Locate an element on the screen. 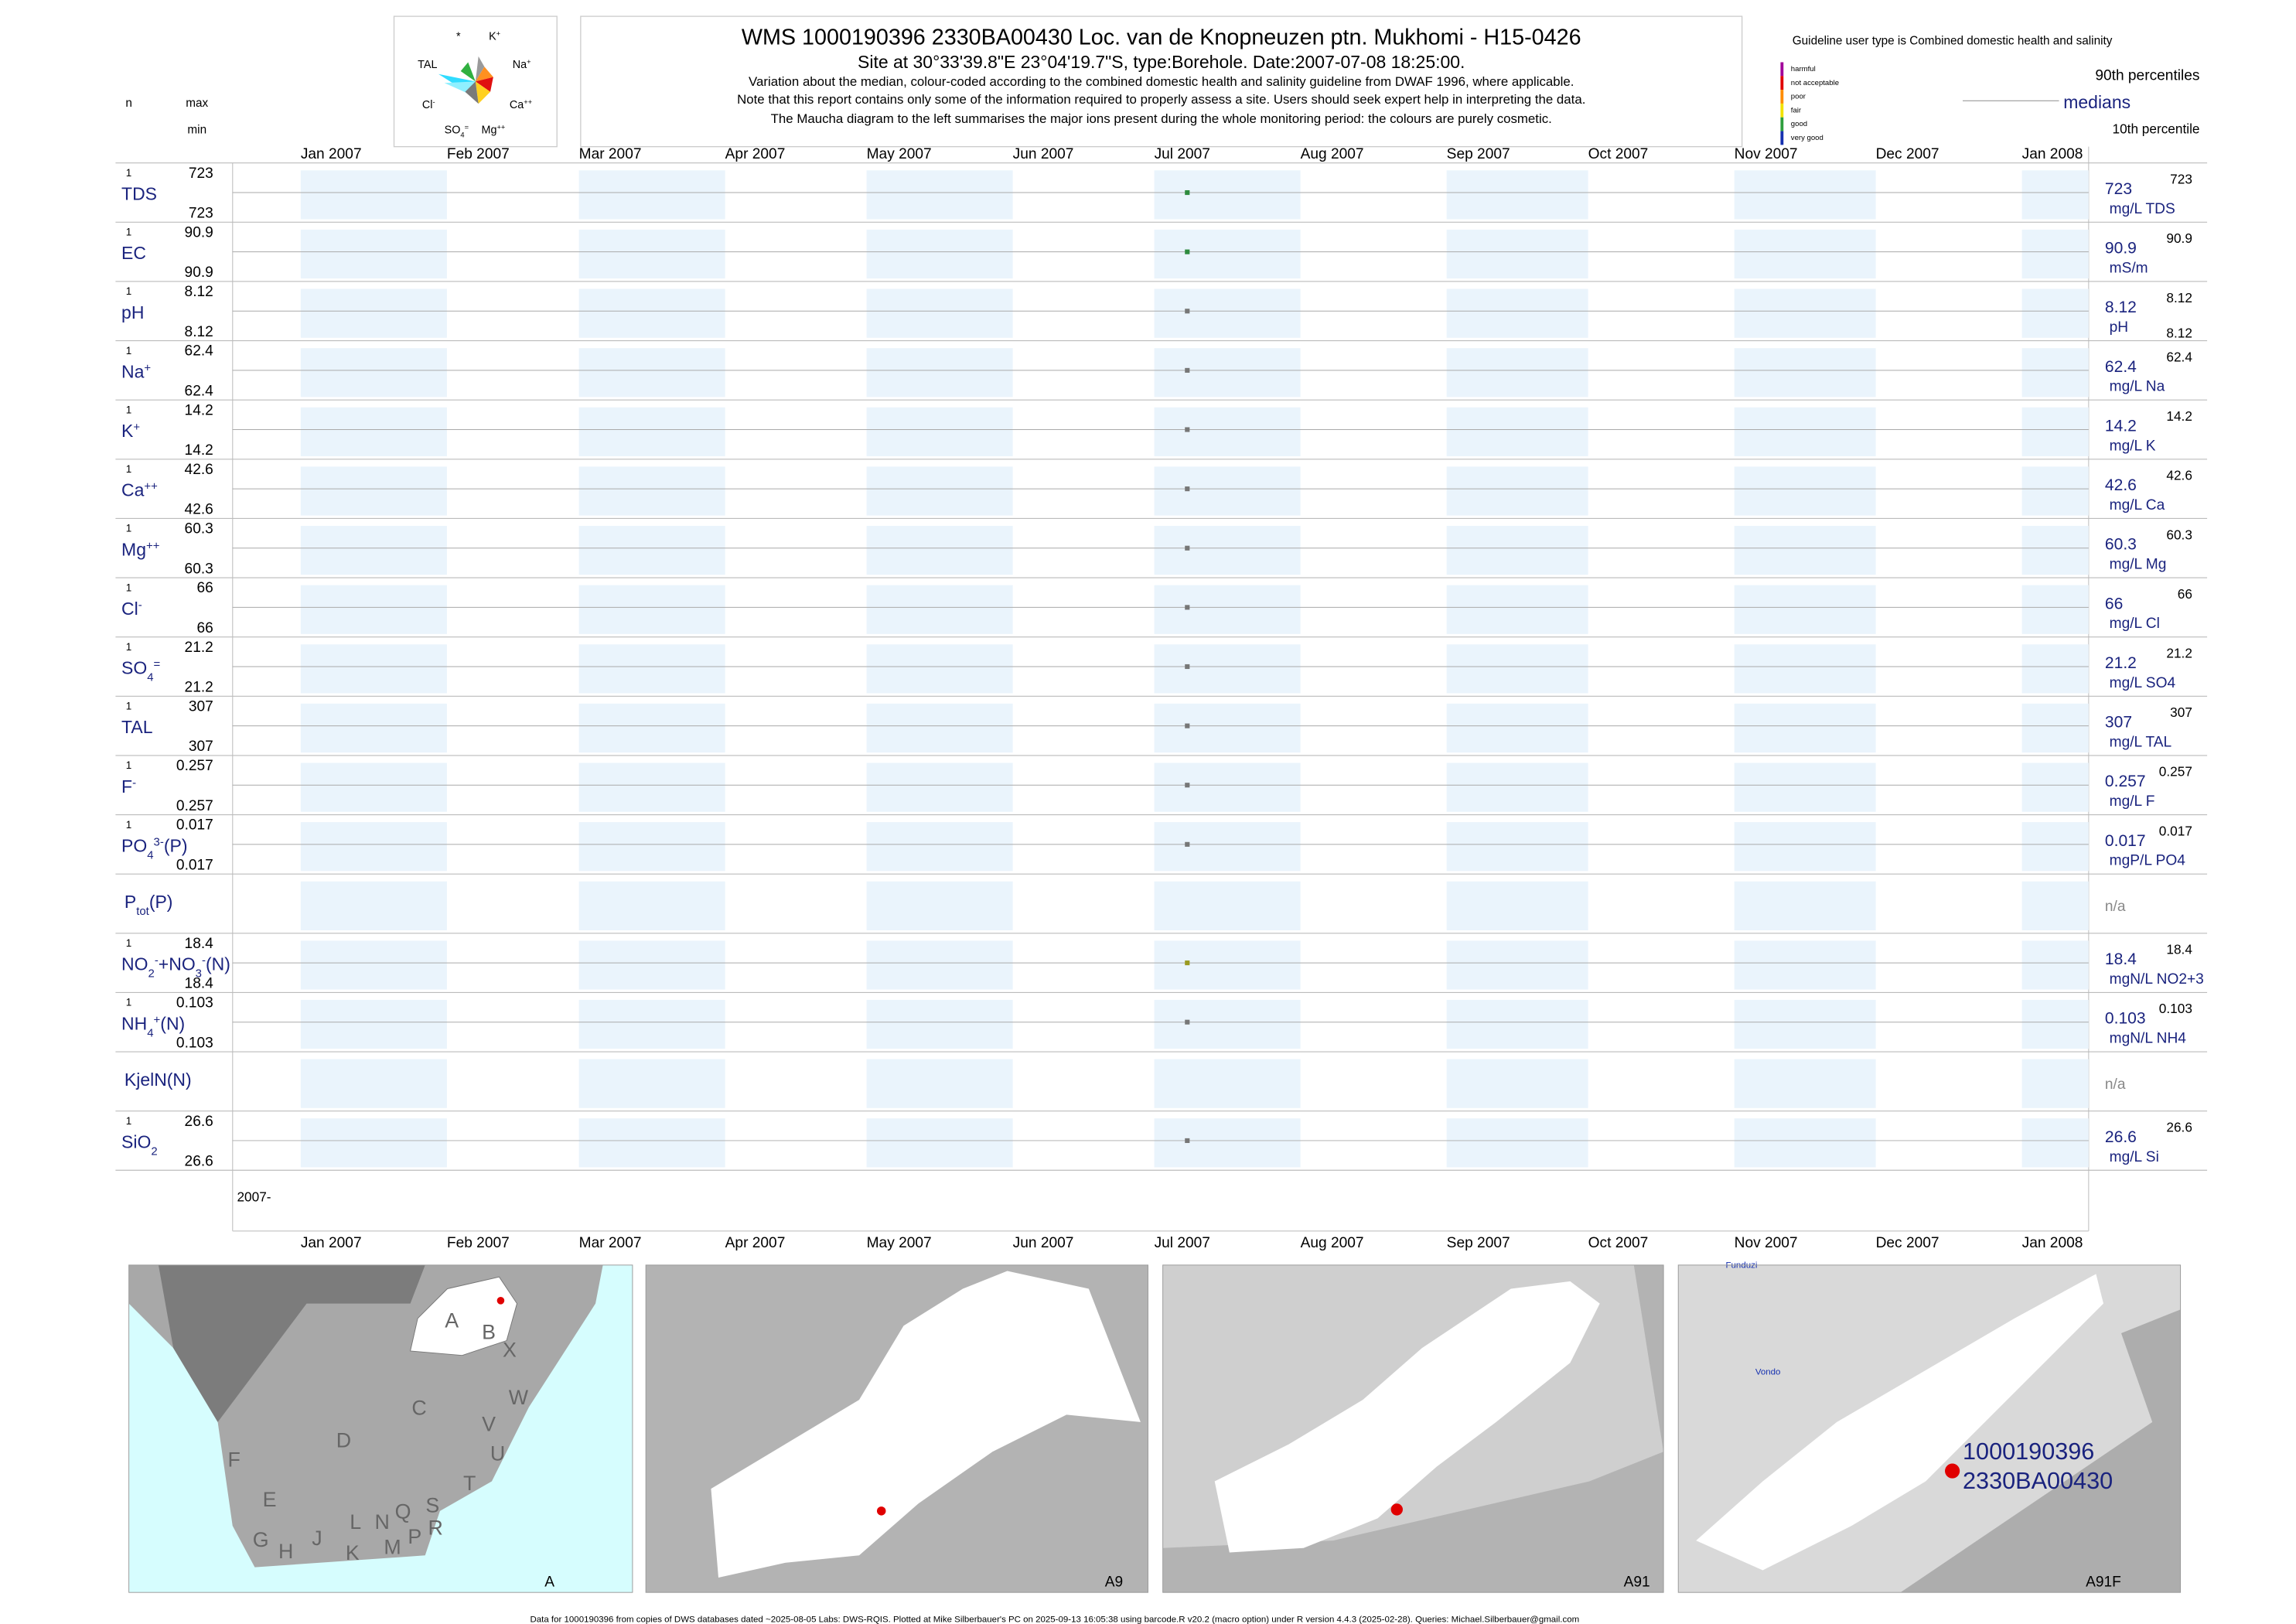 The image size is (2296, 1624). median-value: 8.12 is located at coordinates (2121, 307).